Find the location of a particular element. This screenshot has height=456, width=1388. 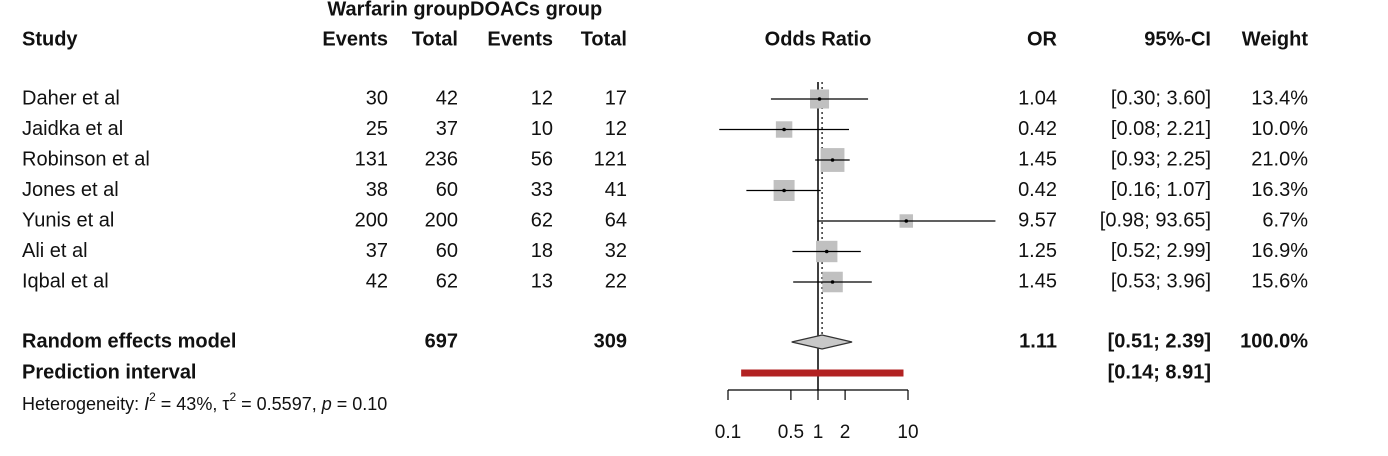

column-header: Weight is located at coordinates (1275, 39).